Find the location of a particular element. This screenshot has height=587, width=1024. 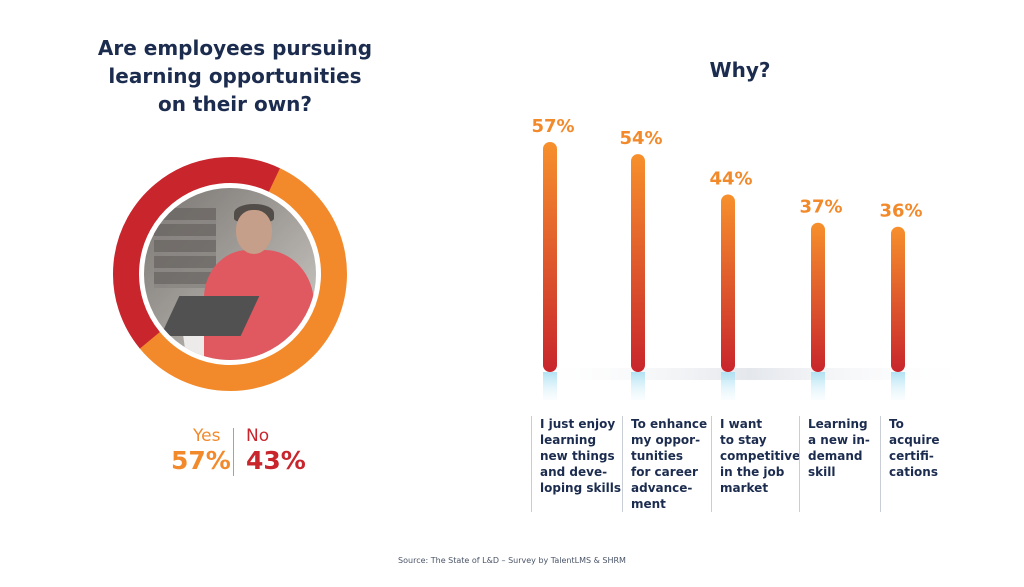

bar-category-line: ment is located at coordinates (648, 504).